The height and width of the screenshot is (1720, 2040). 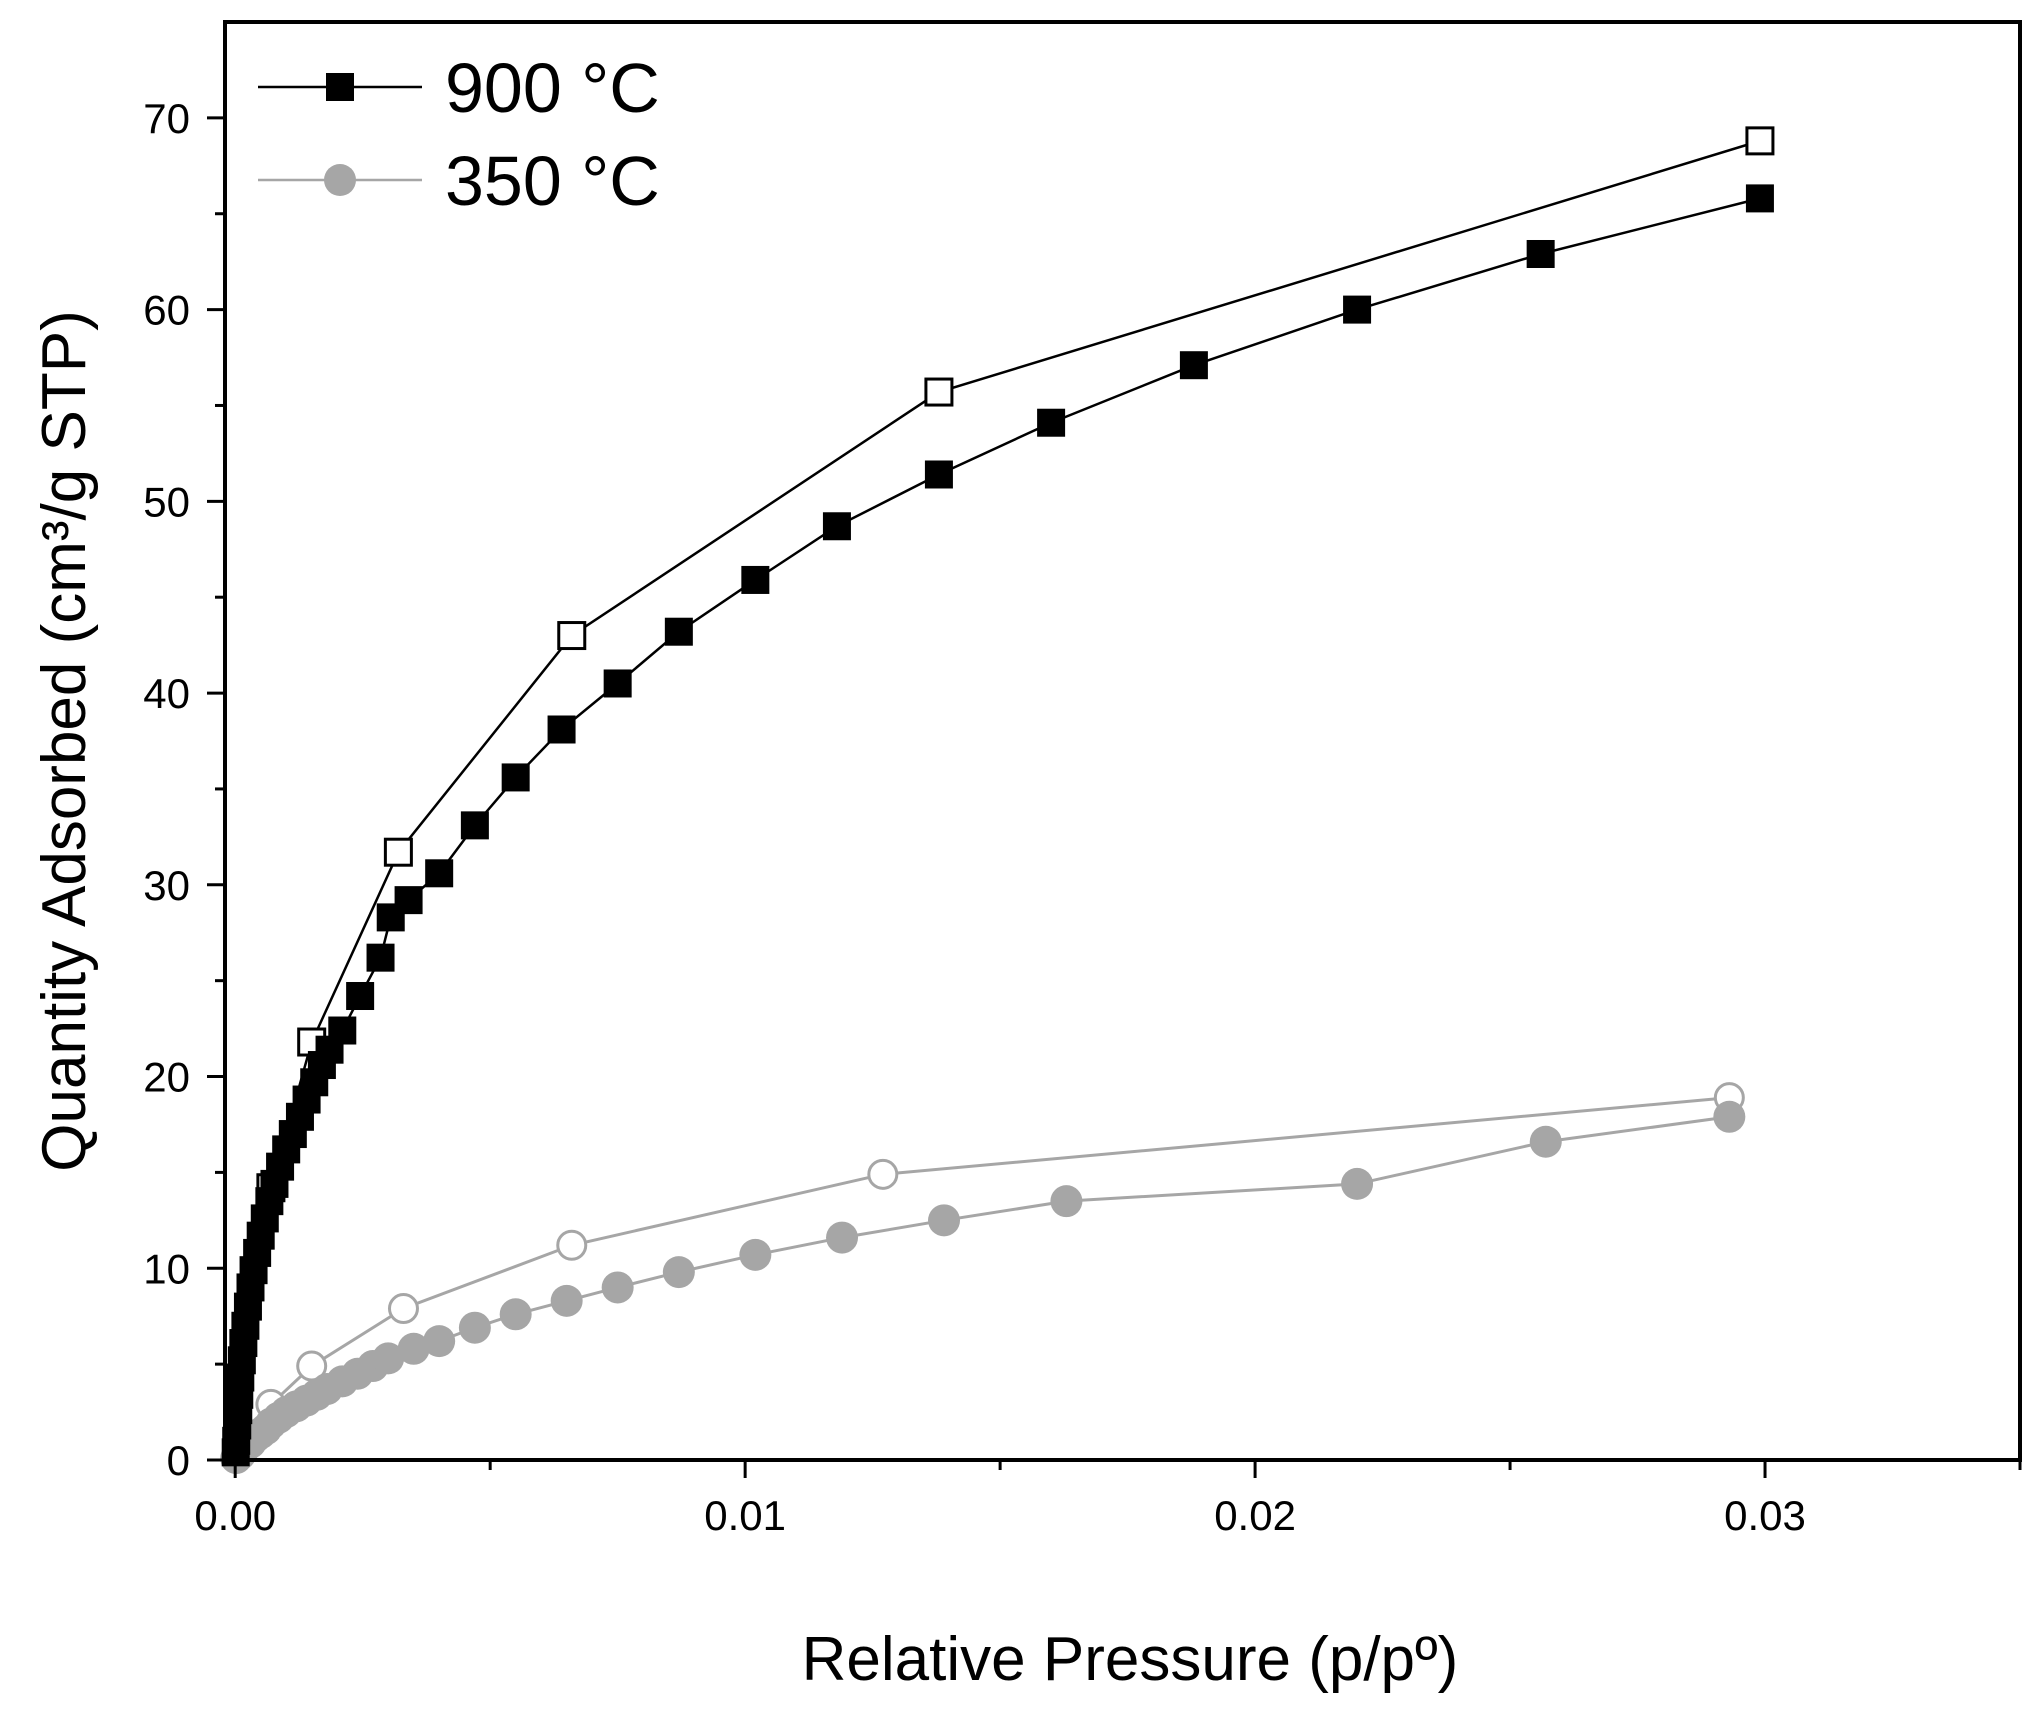 What do you see at coordinates (166, 1268) in the screenshot?
I see `y-tick-label: 10` at bounding box center [166, 1268].